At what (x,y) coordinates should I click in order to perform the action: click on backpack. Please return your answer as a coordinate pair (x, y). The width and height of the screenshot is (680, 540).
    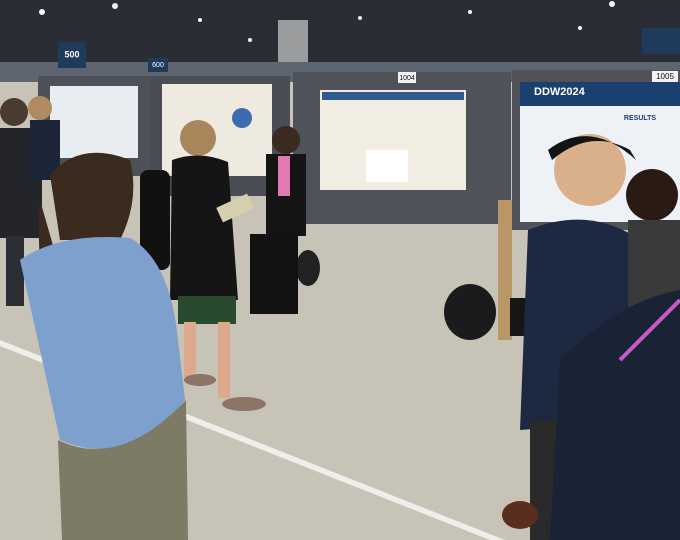
    Looking at the image, I should click on (470, 312).